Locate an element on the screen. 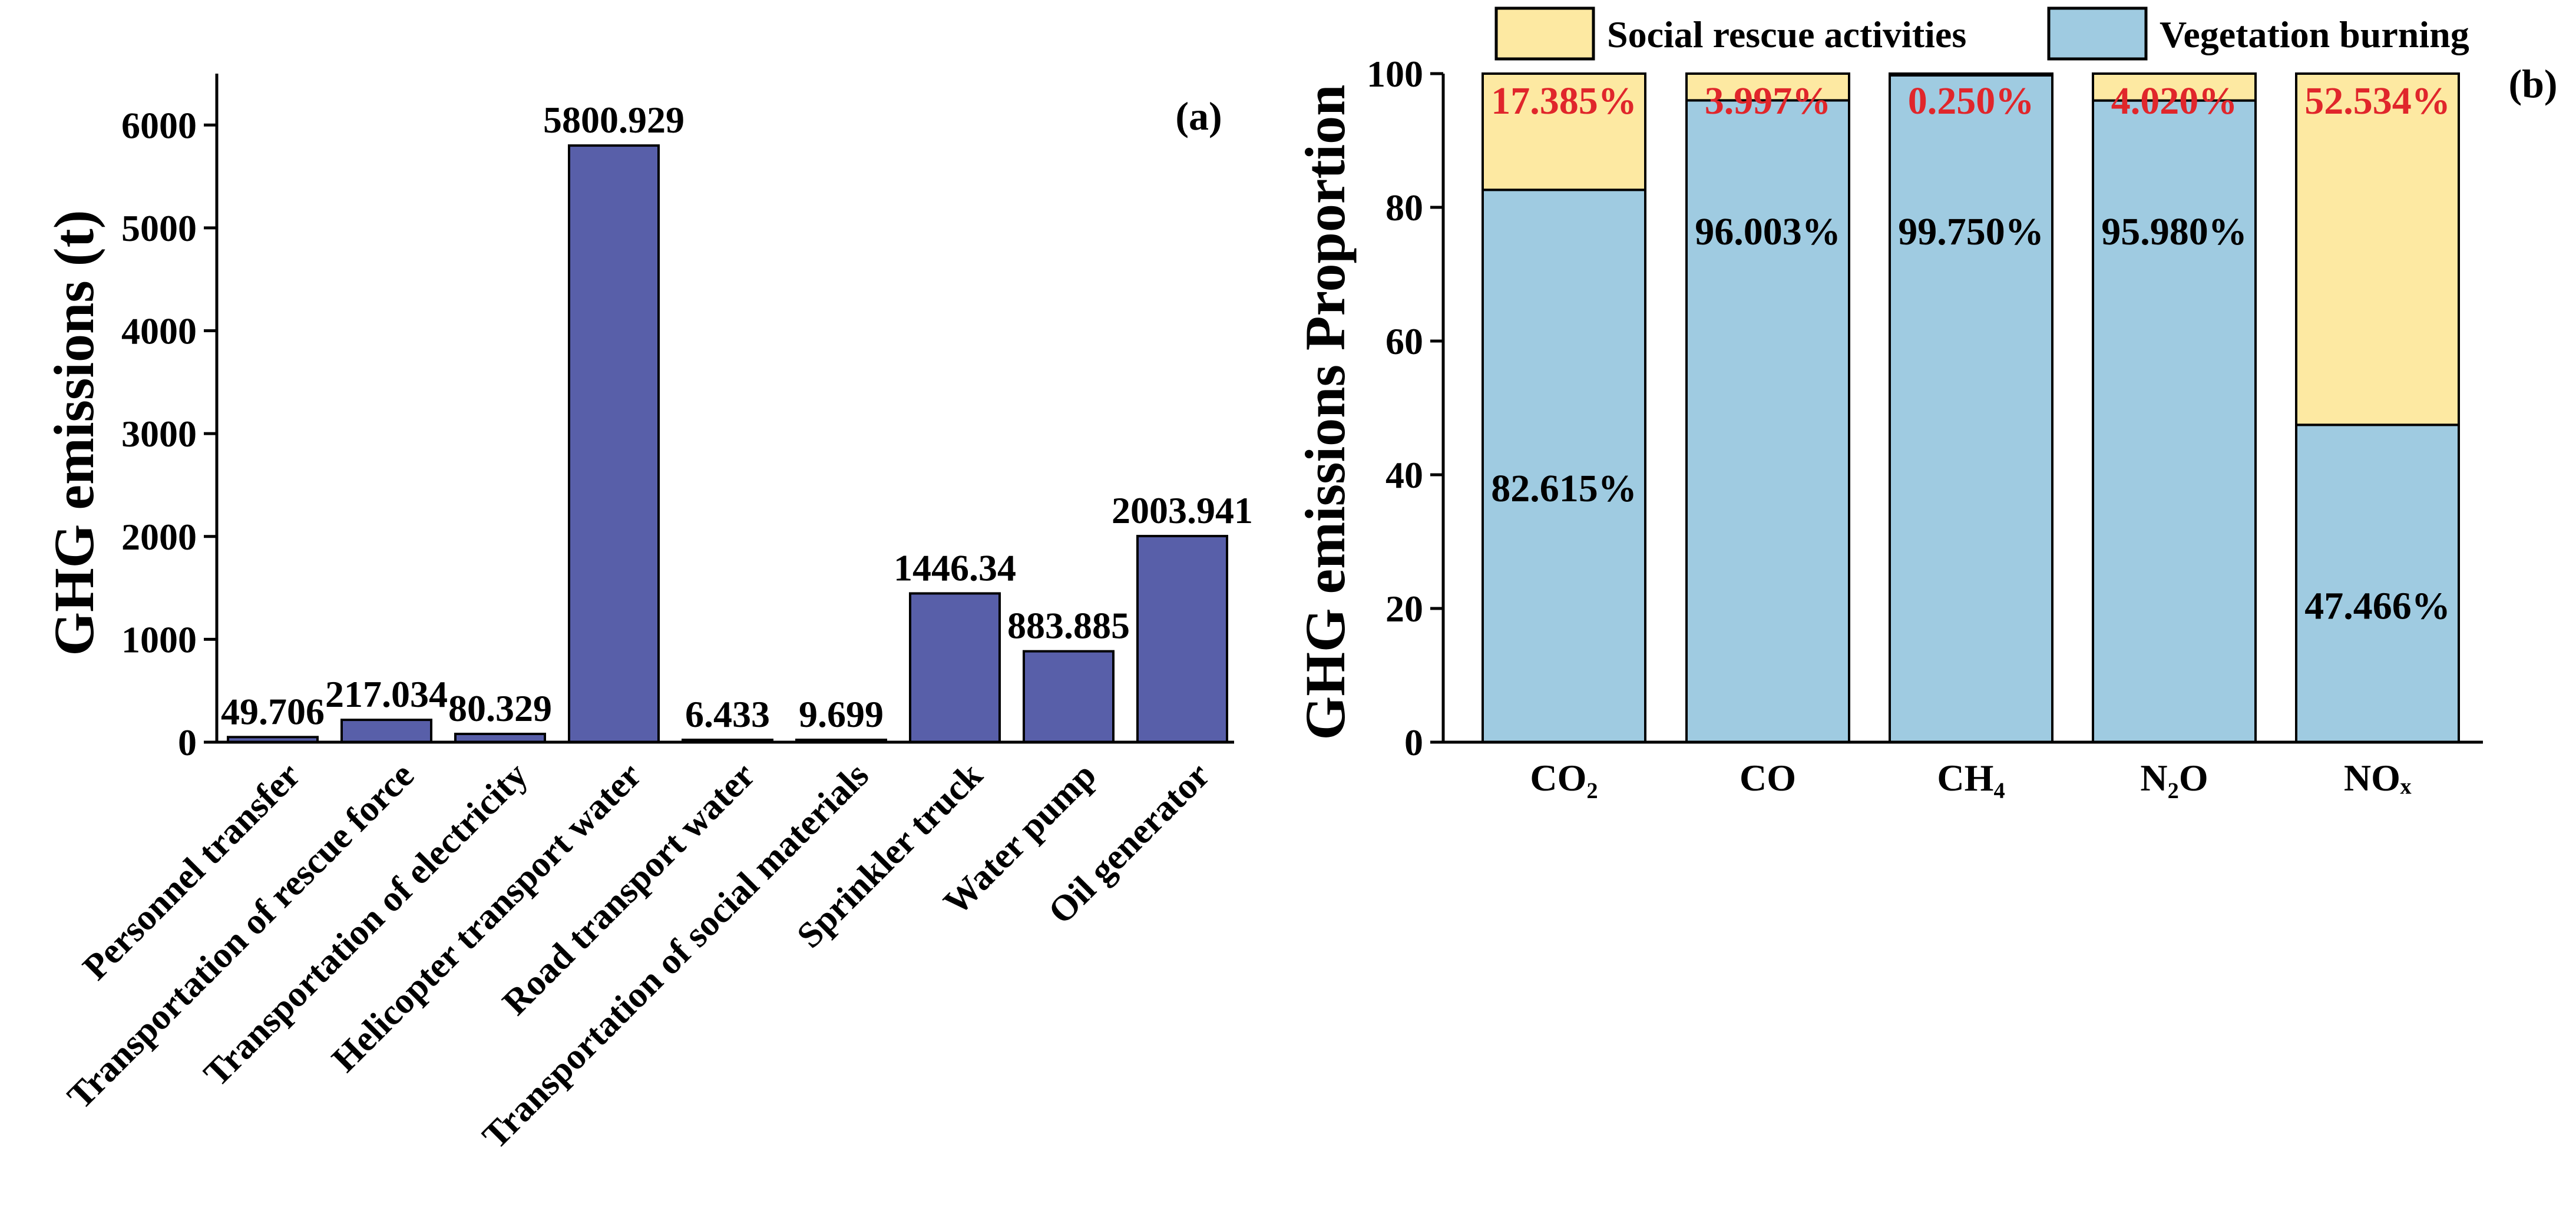 This screenshot has height=1224, width=2576. panel-a-value-label: 9.699 is located at coordinates (841, 714).